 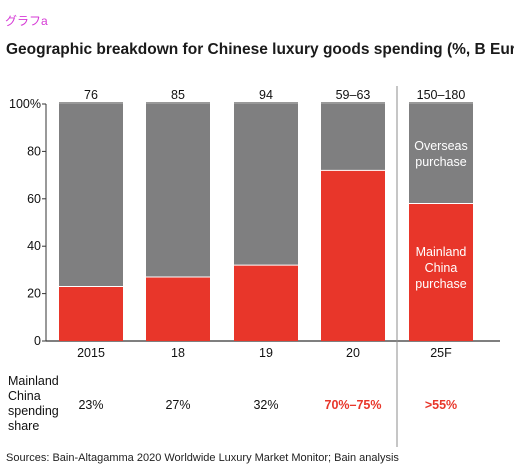 I want to click on share-value: 27%, so click(x=178, y=405).